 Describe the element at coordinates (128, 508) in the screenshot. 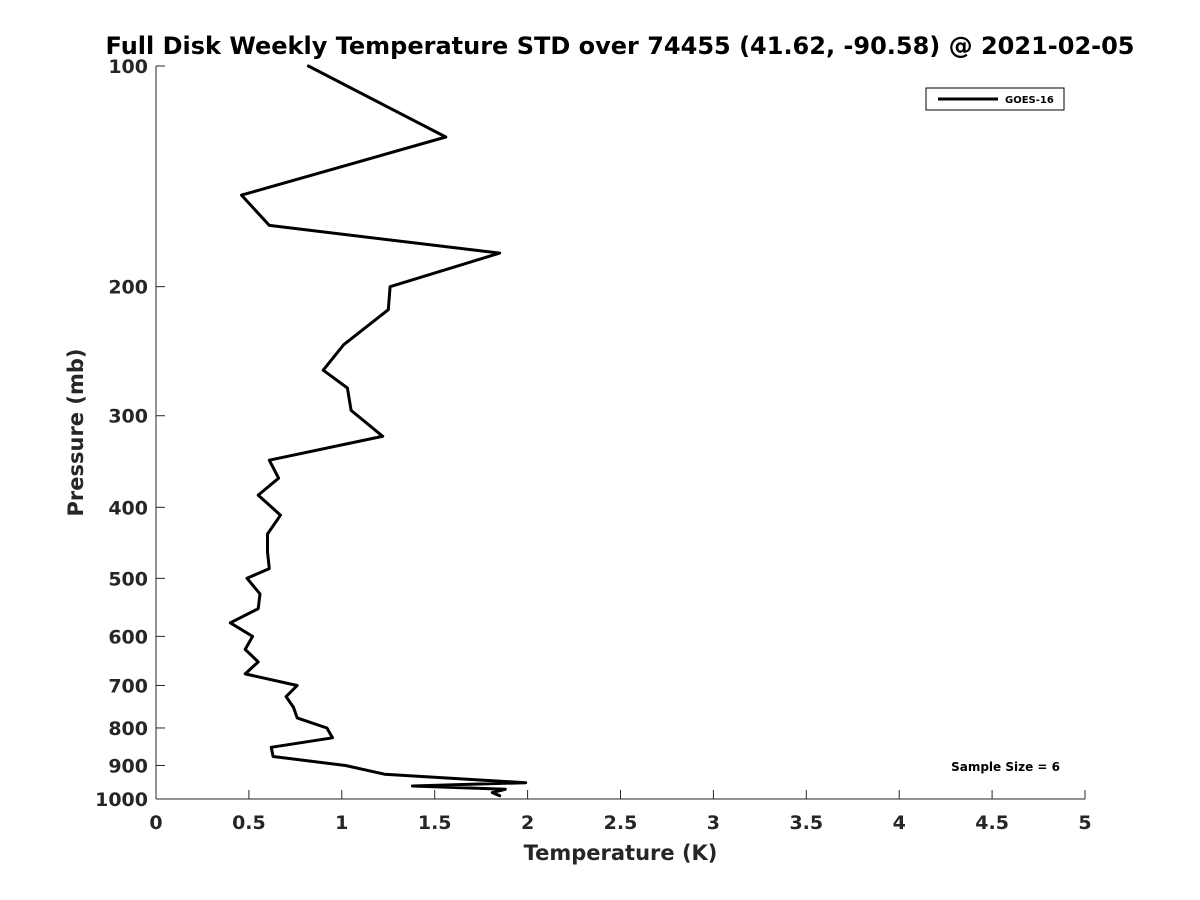

I see `y-tick-label: 400` at that location.